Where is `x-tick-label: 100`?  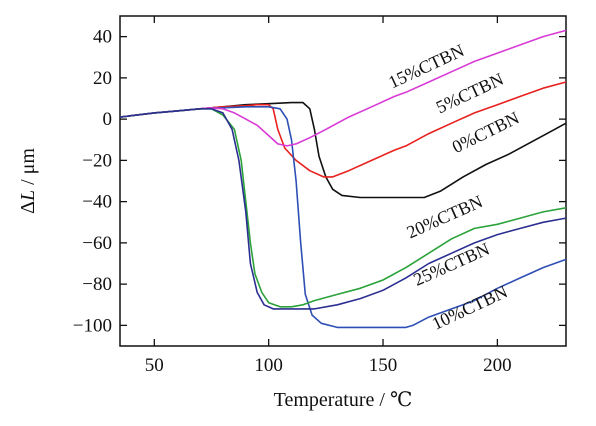
x-tick-label: 100 is located at coordinates (268, 365).